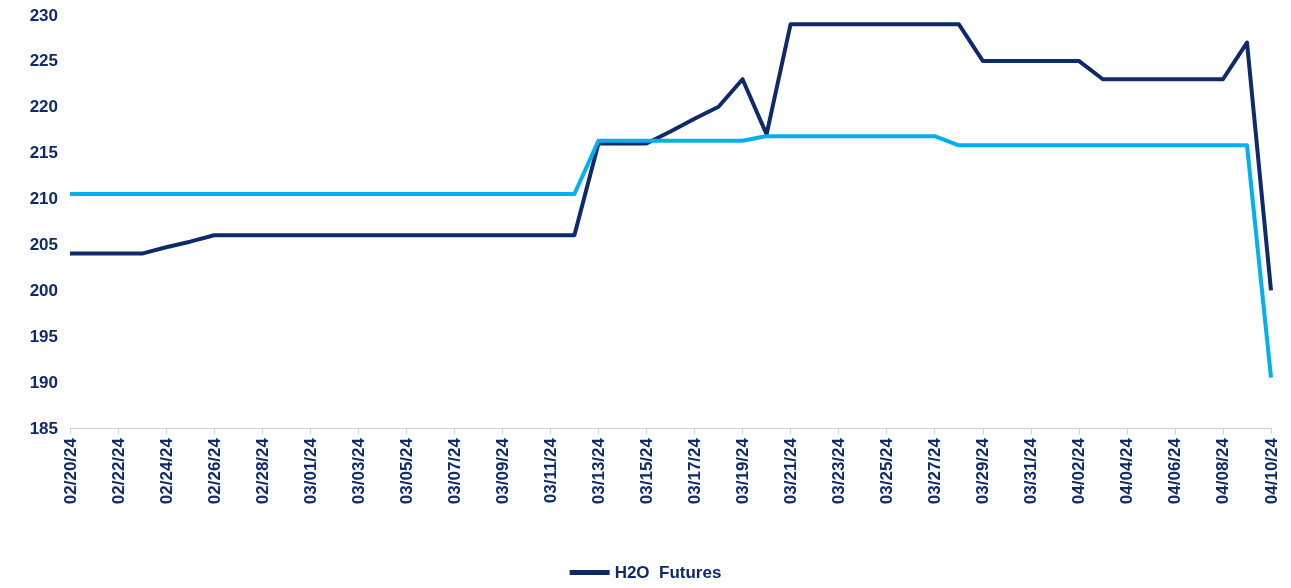  Describe the element at coordinates (983, 471) in the screenshot. I see `x-tick-label: 03/29/24` at that location.